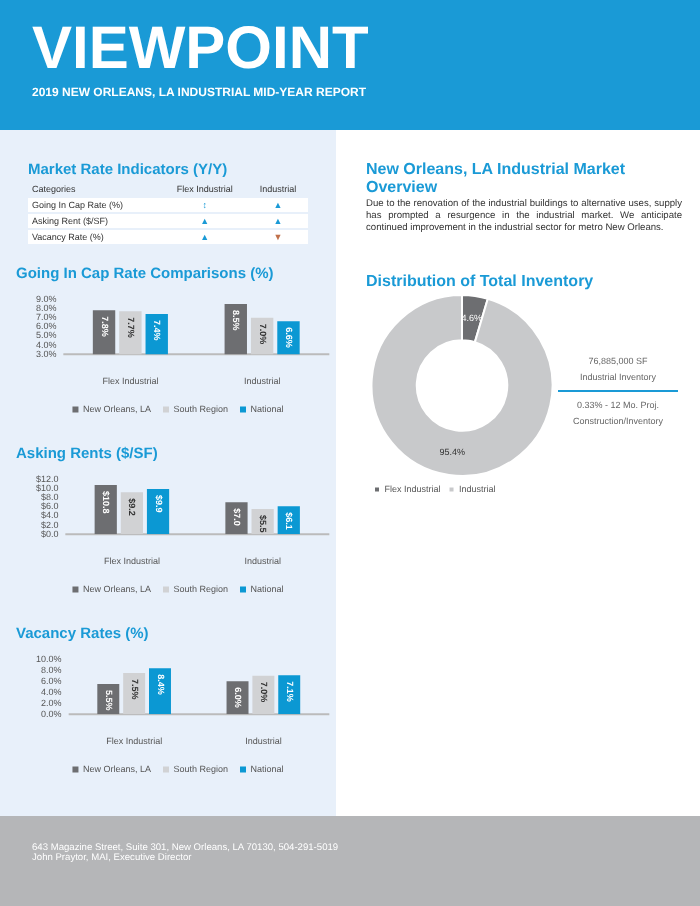  I want to click on bar, so click(236, 518).